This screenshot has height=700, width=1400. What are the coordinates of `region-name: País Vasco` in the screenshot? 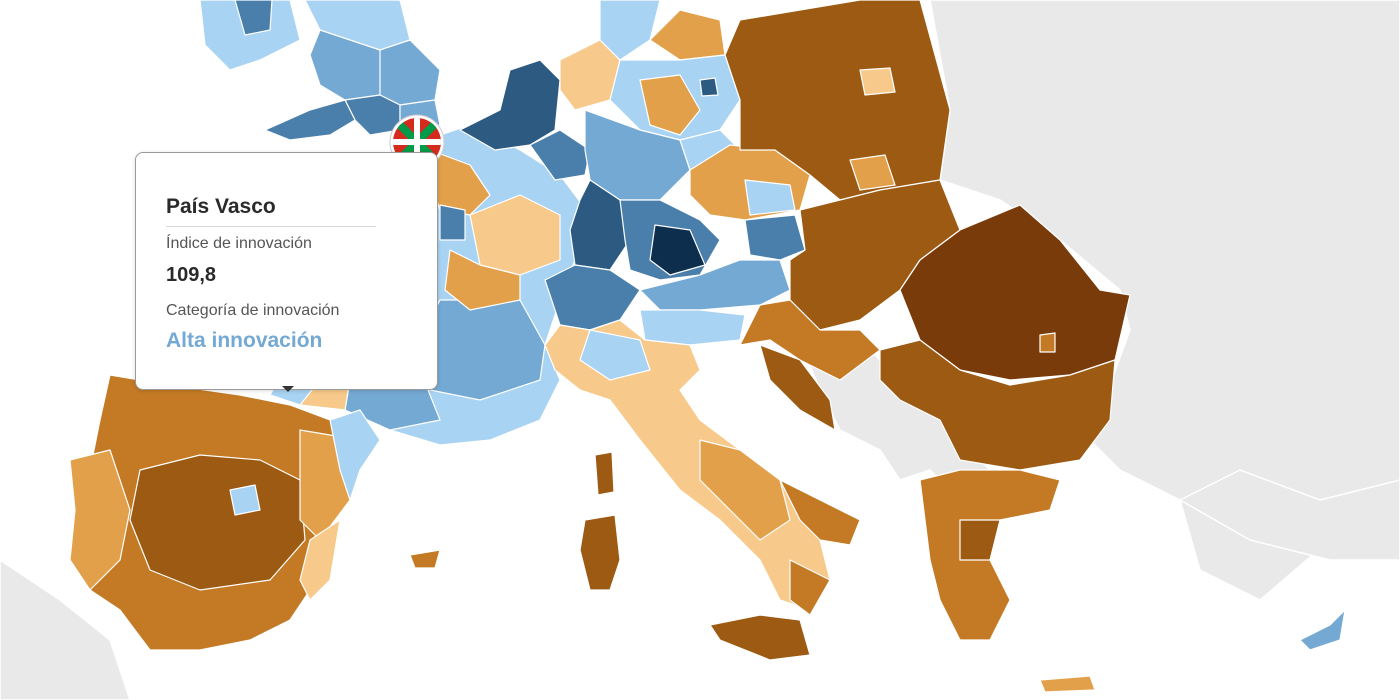 It's located at (221, 206).